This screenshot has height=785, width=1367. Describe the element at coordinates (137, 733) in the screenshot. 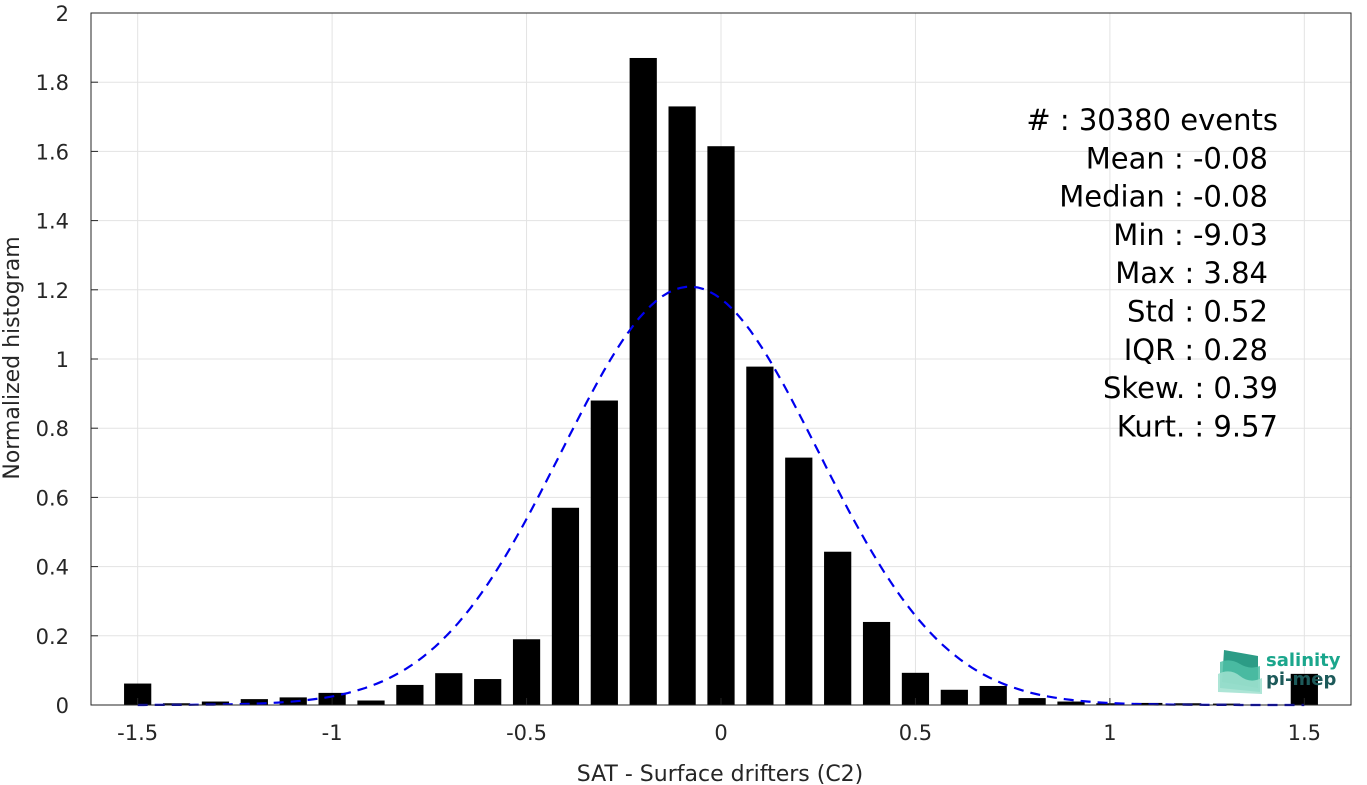

I see `x-tick-label: -1.5` at that location.